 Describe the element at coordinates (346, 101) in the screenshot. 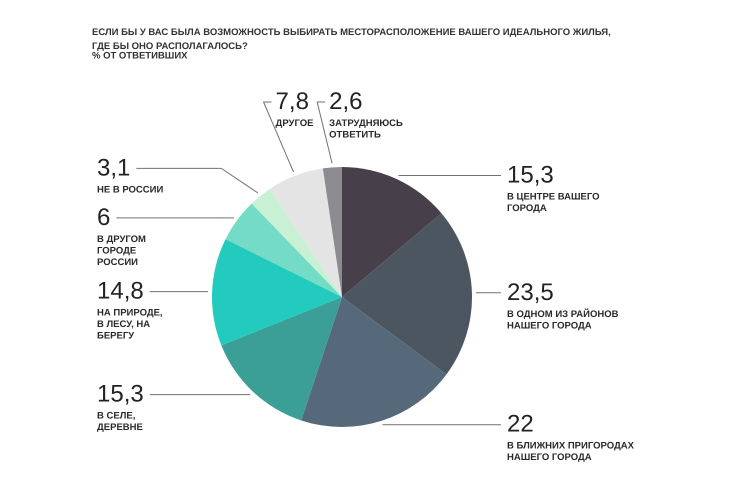

I see `data-label: 2,6` at that location.